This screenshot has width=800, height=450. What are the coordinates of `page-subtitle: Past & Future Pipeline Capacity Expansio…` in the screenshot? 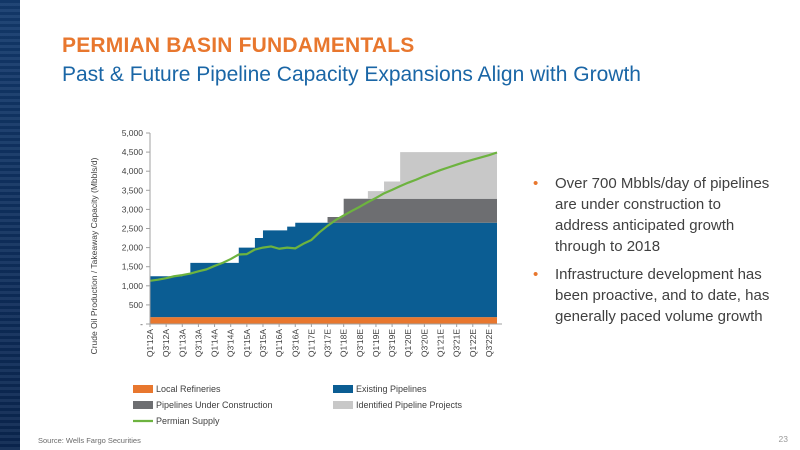 It's located at (351, 74).